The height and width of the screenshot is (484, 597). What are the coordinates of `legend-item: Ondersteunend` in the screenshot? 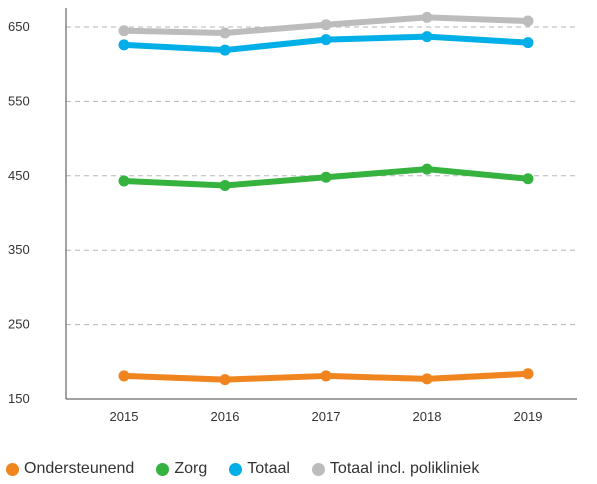 It's located at (70, 469).